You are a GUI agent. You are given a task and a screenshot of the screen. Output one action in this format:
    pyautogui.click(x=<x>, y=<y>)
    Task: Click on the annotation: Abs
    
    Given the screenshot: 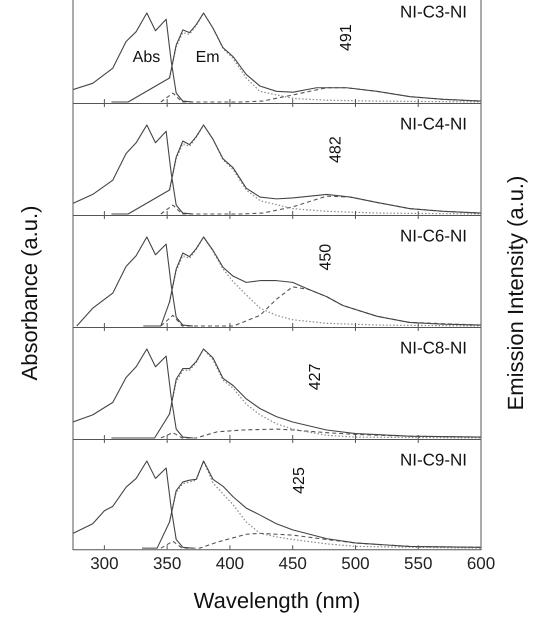 What is the action you would take?
    pyautogui.click(x=146, y=57)
    